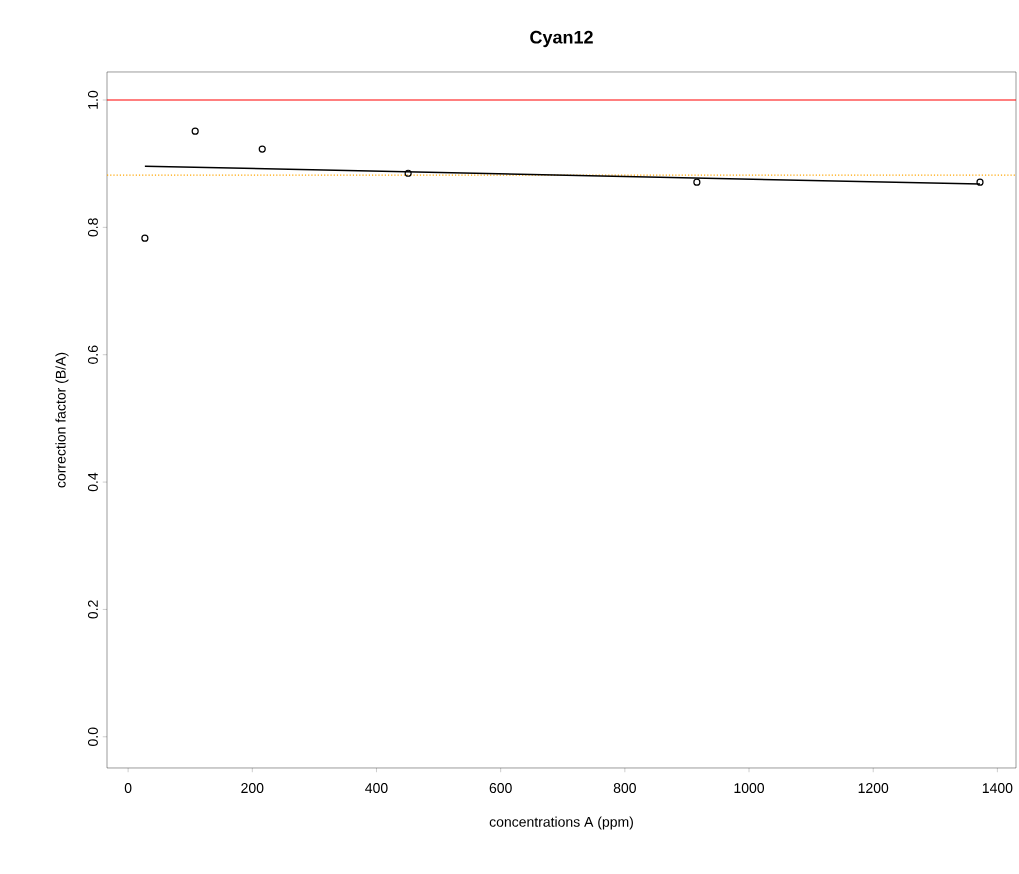 This screenshot has width=1019, height=874. What do you see at coordinates (92, 609) in the screenshot?
I see `y-tick-label: 0.2` at bounding box center [92, 609].